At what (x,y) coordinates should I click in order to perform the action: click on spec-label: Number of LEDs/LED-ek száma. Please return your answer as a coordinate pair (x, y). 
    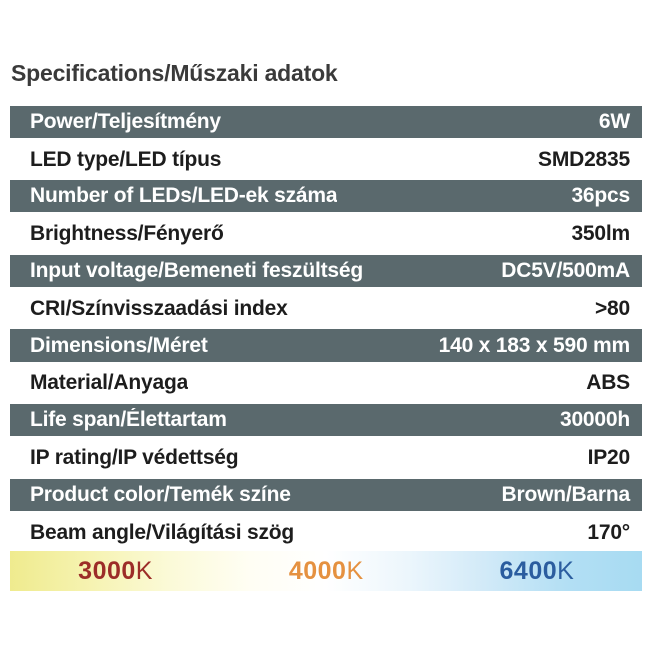
    Looking at the image, I should click on (184, 196).